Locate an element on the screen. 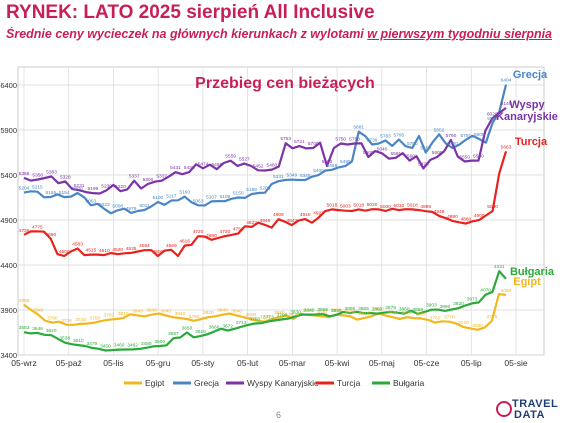 The width and height of the screenshot is (564, 423). data-label: 4569 is located at coordinates (171, 246).